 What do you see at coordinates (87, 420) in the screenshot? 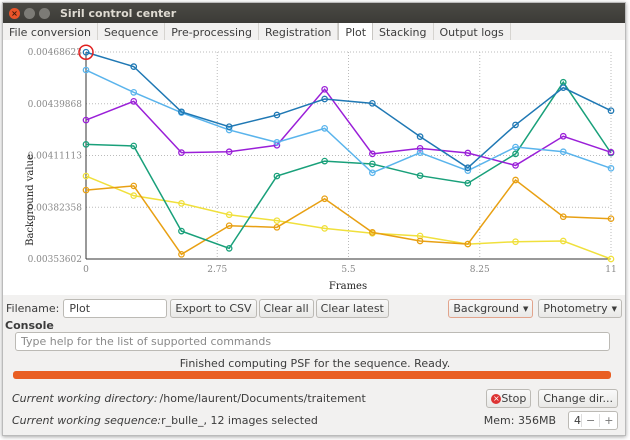
I see `sequence-label: Current working sequence:` at bounding box center [87, 420].